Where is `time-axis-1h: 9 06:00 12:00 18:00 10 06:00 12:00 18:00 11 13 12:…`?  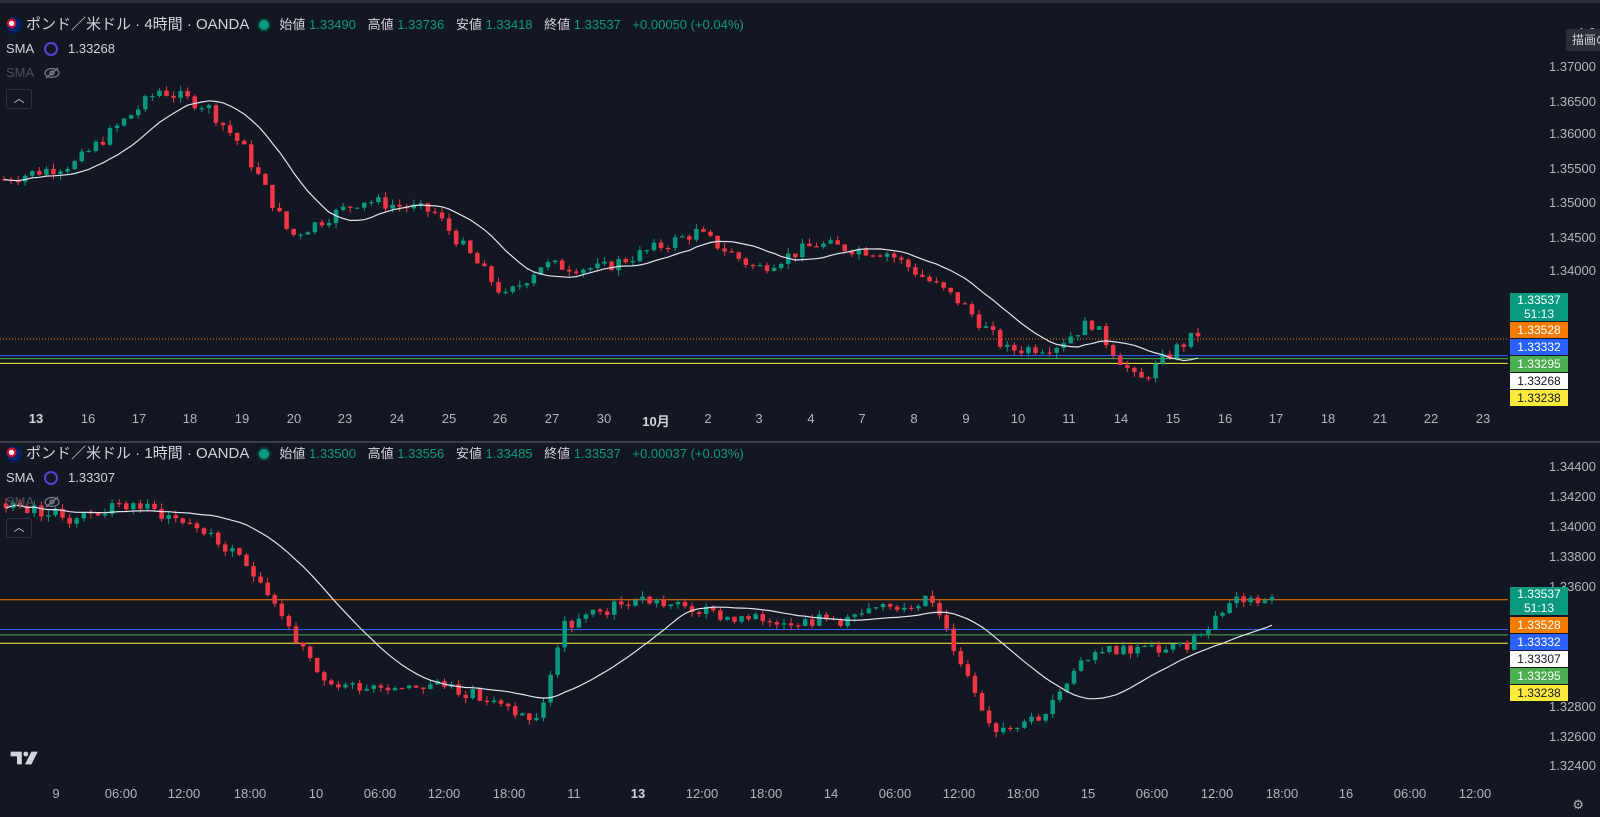 time-axis-1h: 9 06:00 12:00 18:00 10 06:00 12:00 18:00 11 13 12:… is located at coordinates (754, 796).